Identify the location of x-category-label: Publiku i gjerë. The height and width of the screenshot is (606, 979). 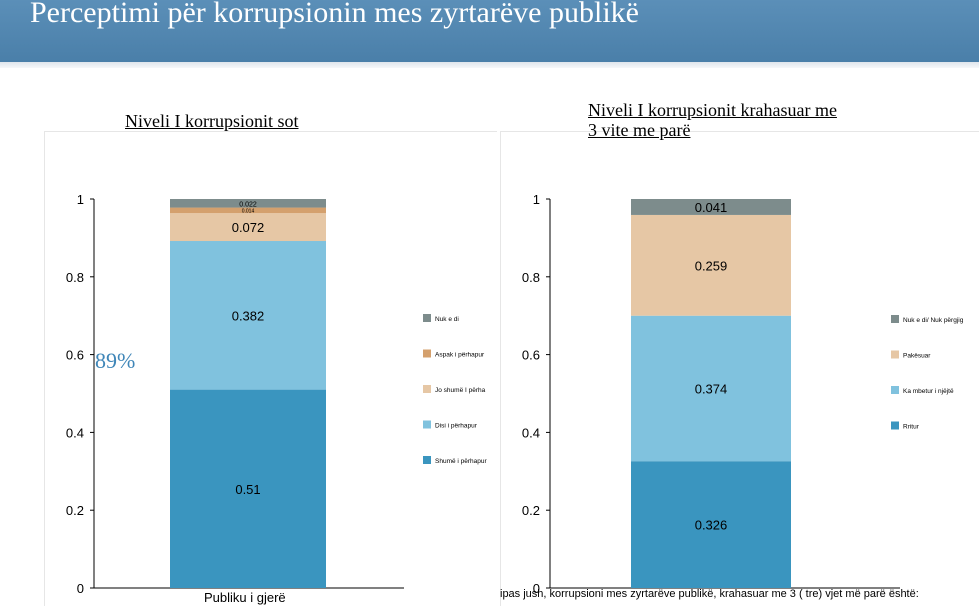
(245, 597).